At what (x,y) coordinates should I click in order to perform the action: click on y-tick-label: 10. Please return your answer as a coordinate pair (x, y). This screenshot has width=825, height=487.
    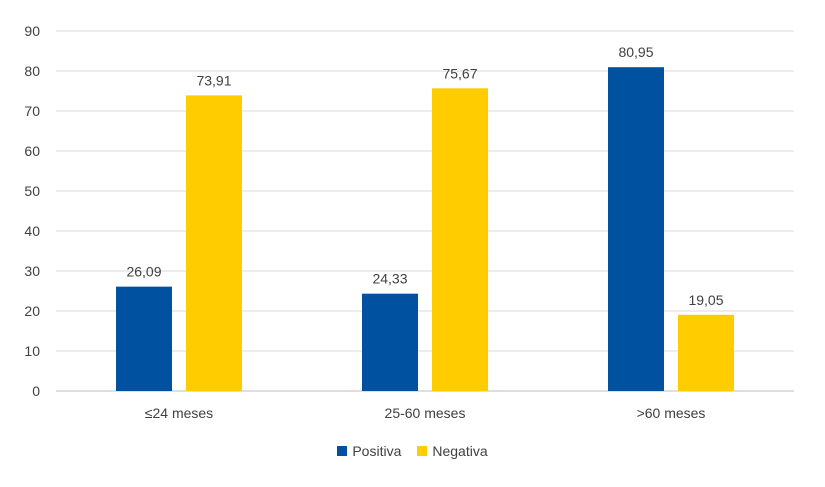
    Looking at the image, I should click on (32, 351).